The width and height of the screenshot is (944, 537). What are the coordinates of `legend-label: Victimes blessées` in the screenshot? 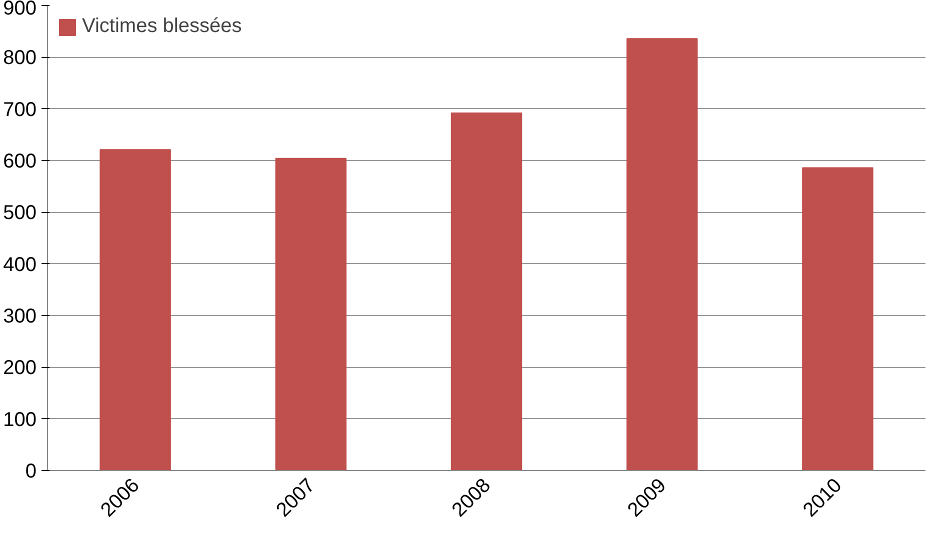 It's located at (162, 26).